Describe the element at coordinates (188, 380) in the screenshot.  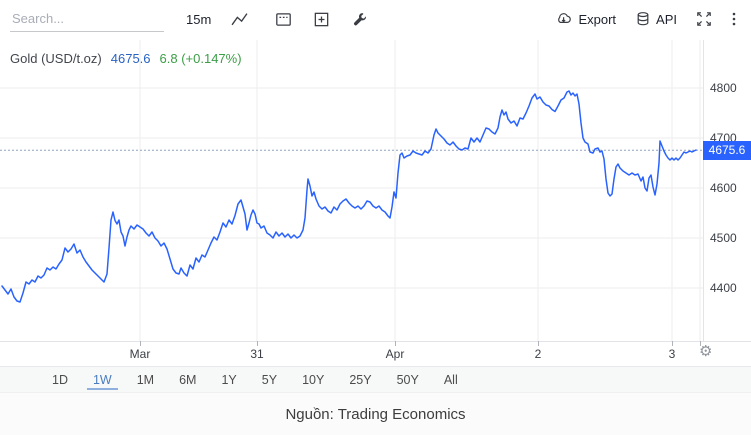
I see `timeframe-6m: 6M` at that location.